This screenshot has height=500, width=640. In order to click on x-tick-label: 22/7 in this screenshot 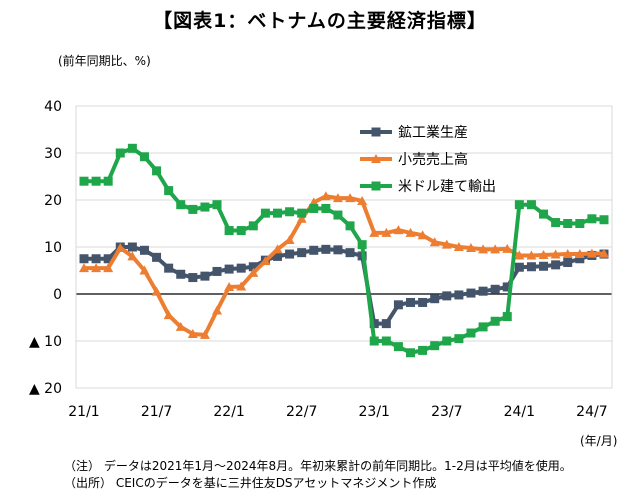, I will do `click(301, 412)`.